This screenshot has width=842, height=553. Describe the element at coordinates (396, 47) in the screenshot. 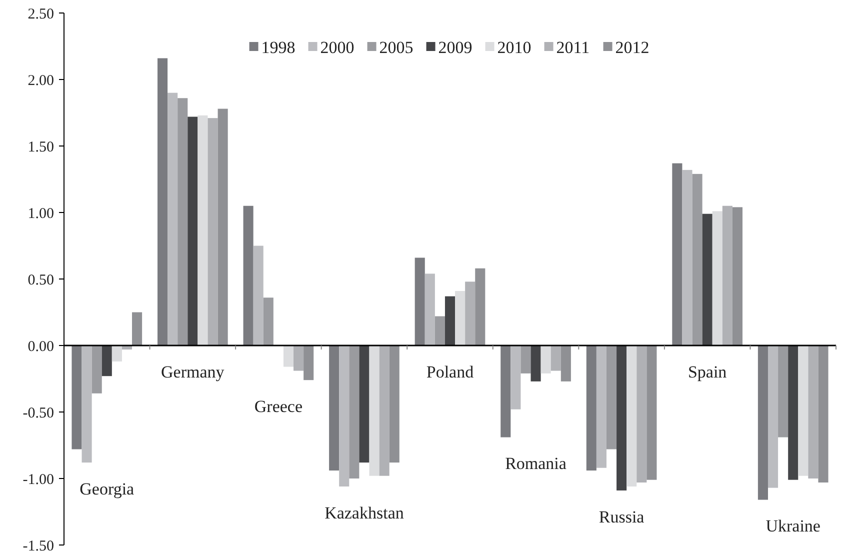

I see `legend-label: 2005` at that location.